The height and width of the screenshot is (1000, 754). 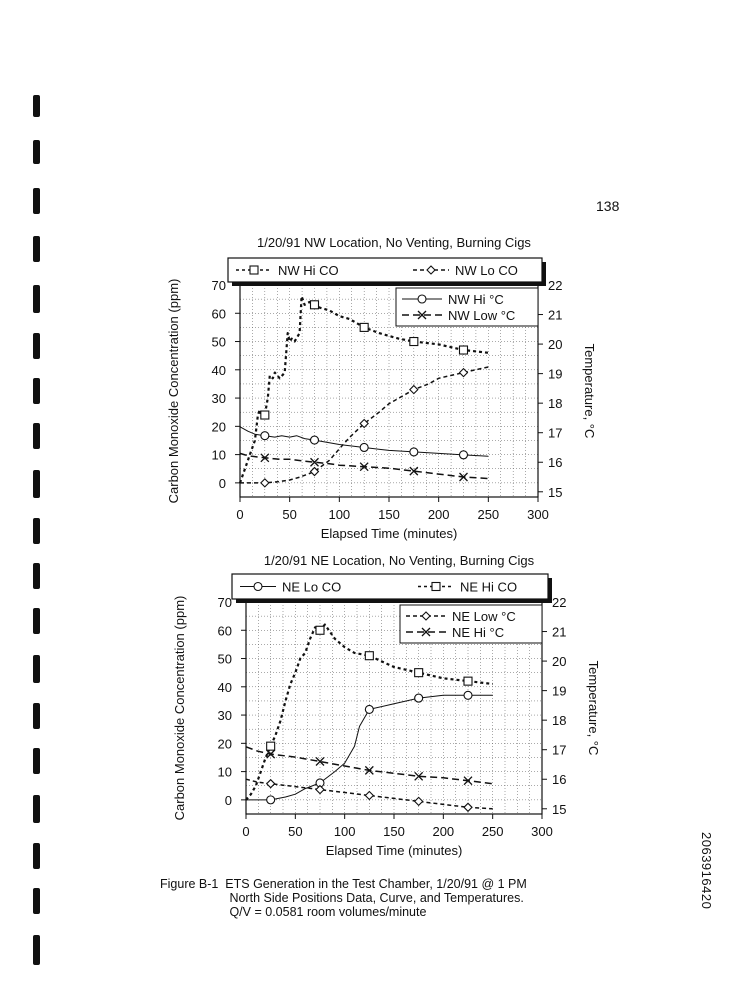 What do you see at coordinates (426, 616) in the screenshot?
I see `inner-legend-item-marker` at bounding box center [426, 616].